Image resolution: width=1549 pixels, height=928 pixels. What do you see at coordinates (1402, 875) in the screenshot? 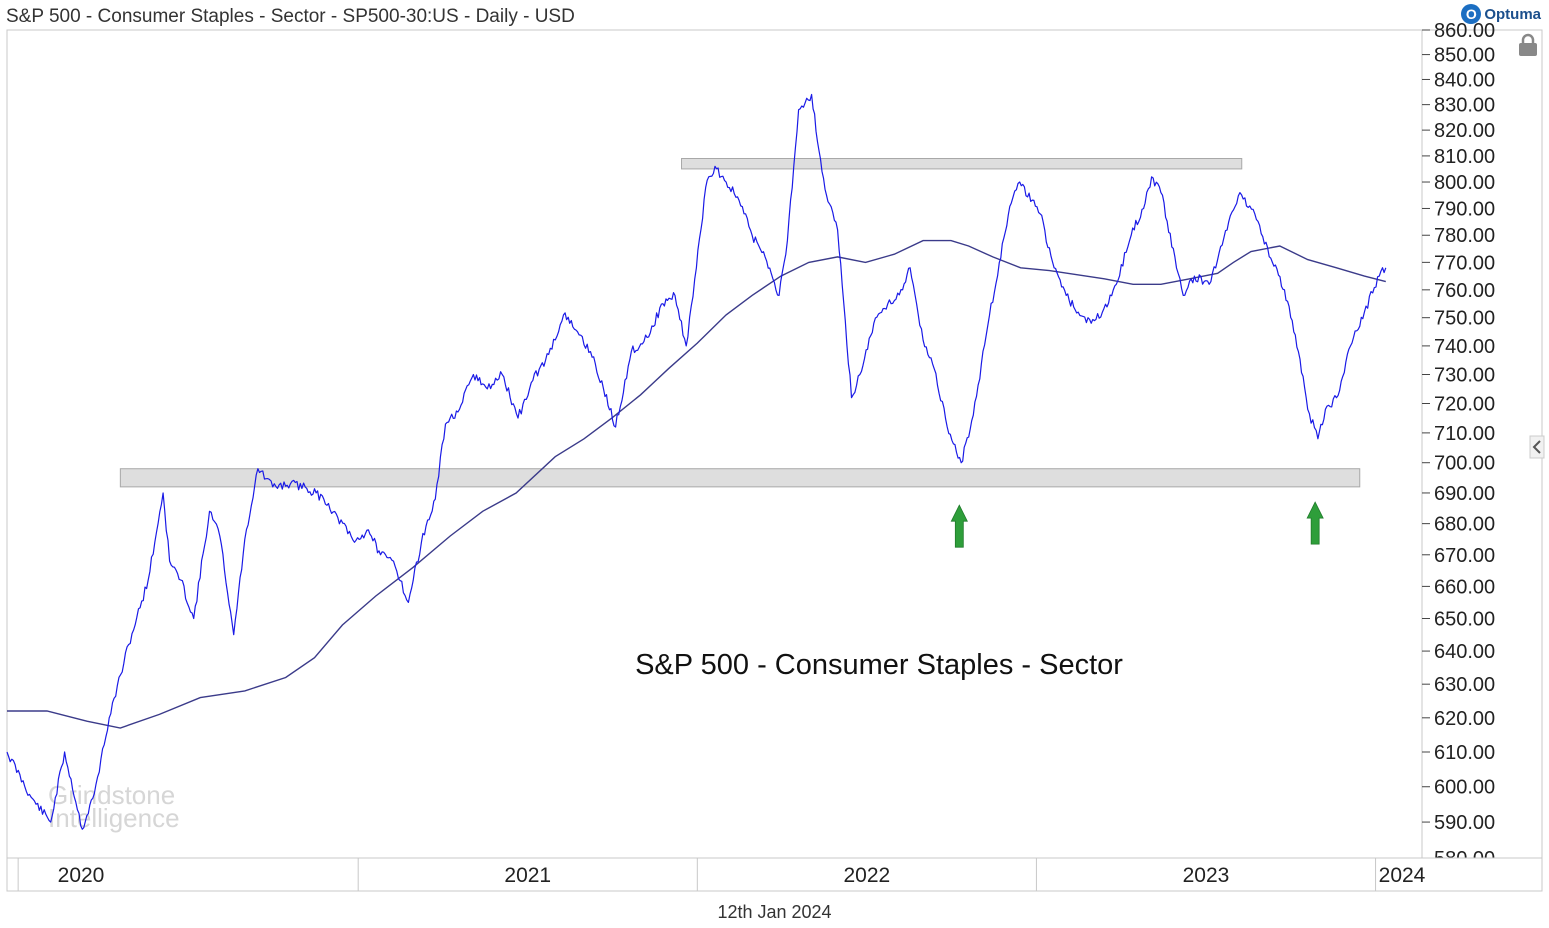
I see `x-axis-label: 2024` at bounding box center [1402, 875].